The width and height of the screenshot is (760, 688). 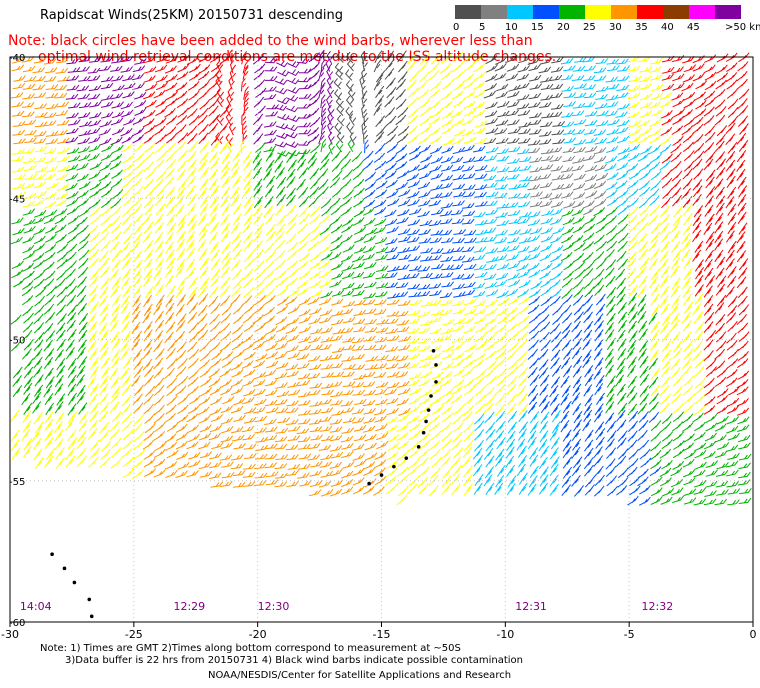 What do you see at coordinates (641, 27) in the screenshot?
I see `legend-label: 35` at bounding box center [641, 27].